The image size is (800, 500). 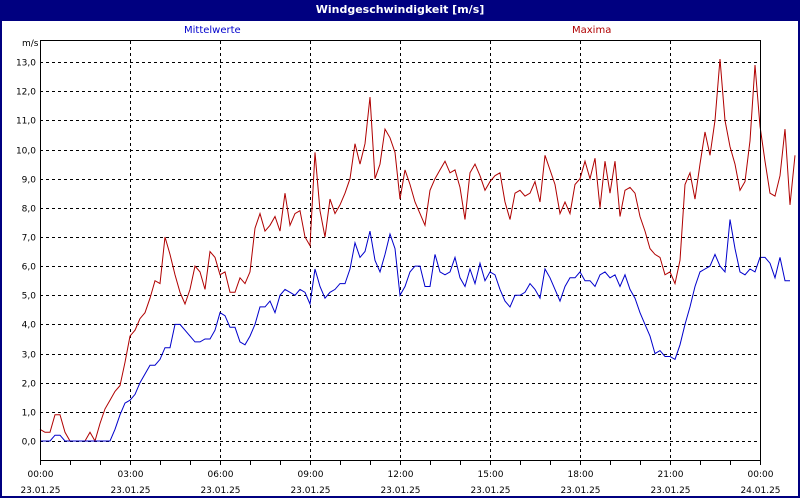 I want to click on x-tick-time: 15:00, so click(x=491, y=475).